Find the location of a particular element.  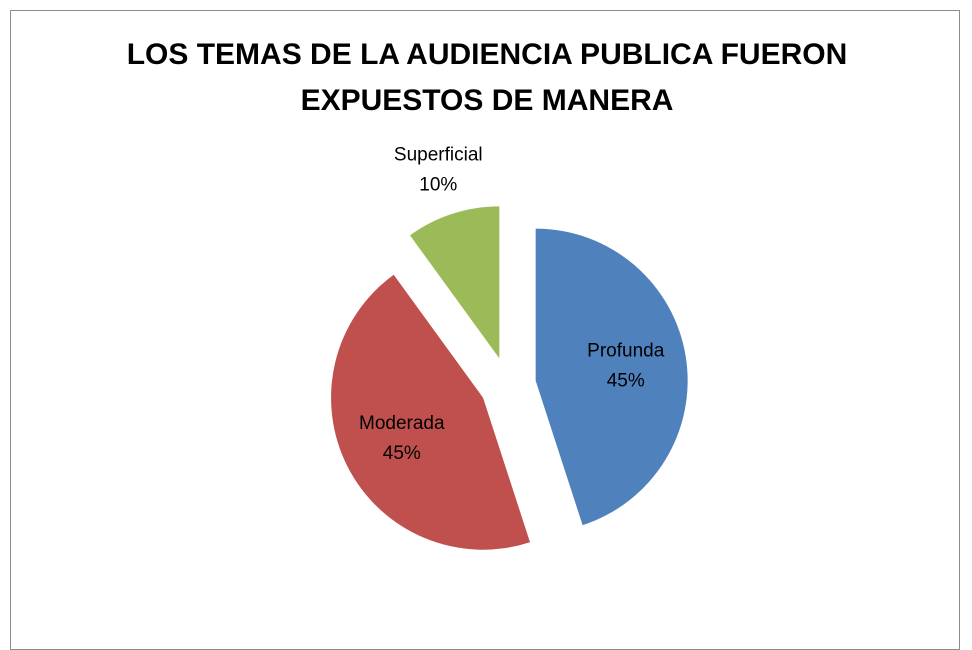

slice-label: Superficial is located at coordinates (438, 154).